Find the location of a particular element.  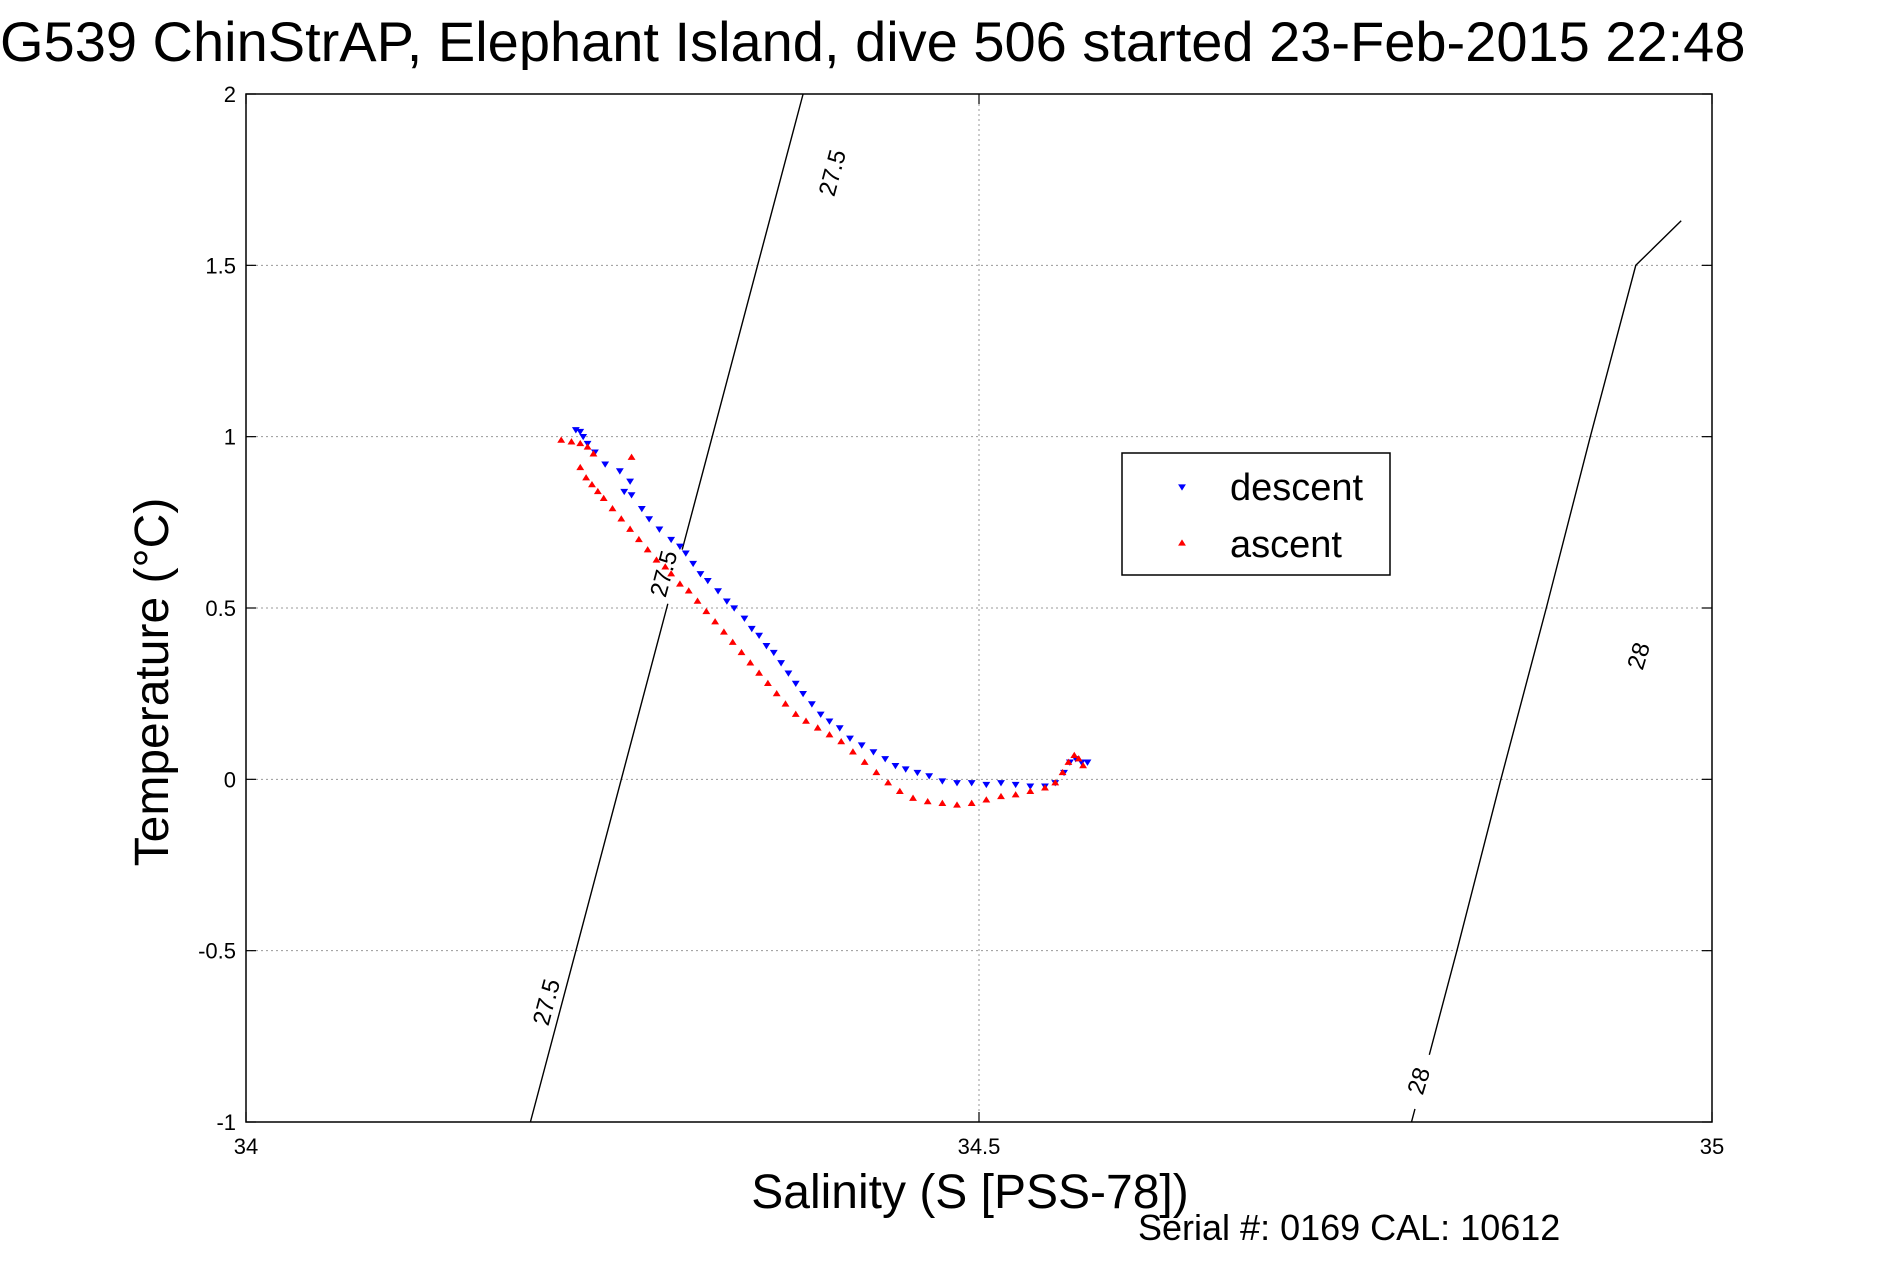

density-contour-27.5 is located at coordinates (666, 608).